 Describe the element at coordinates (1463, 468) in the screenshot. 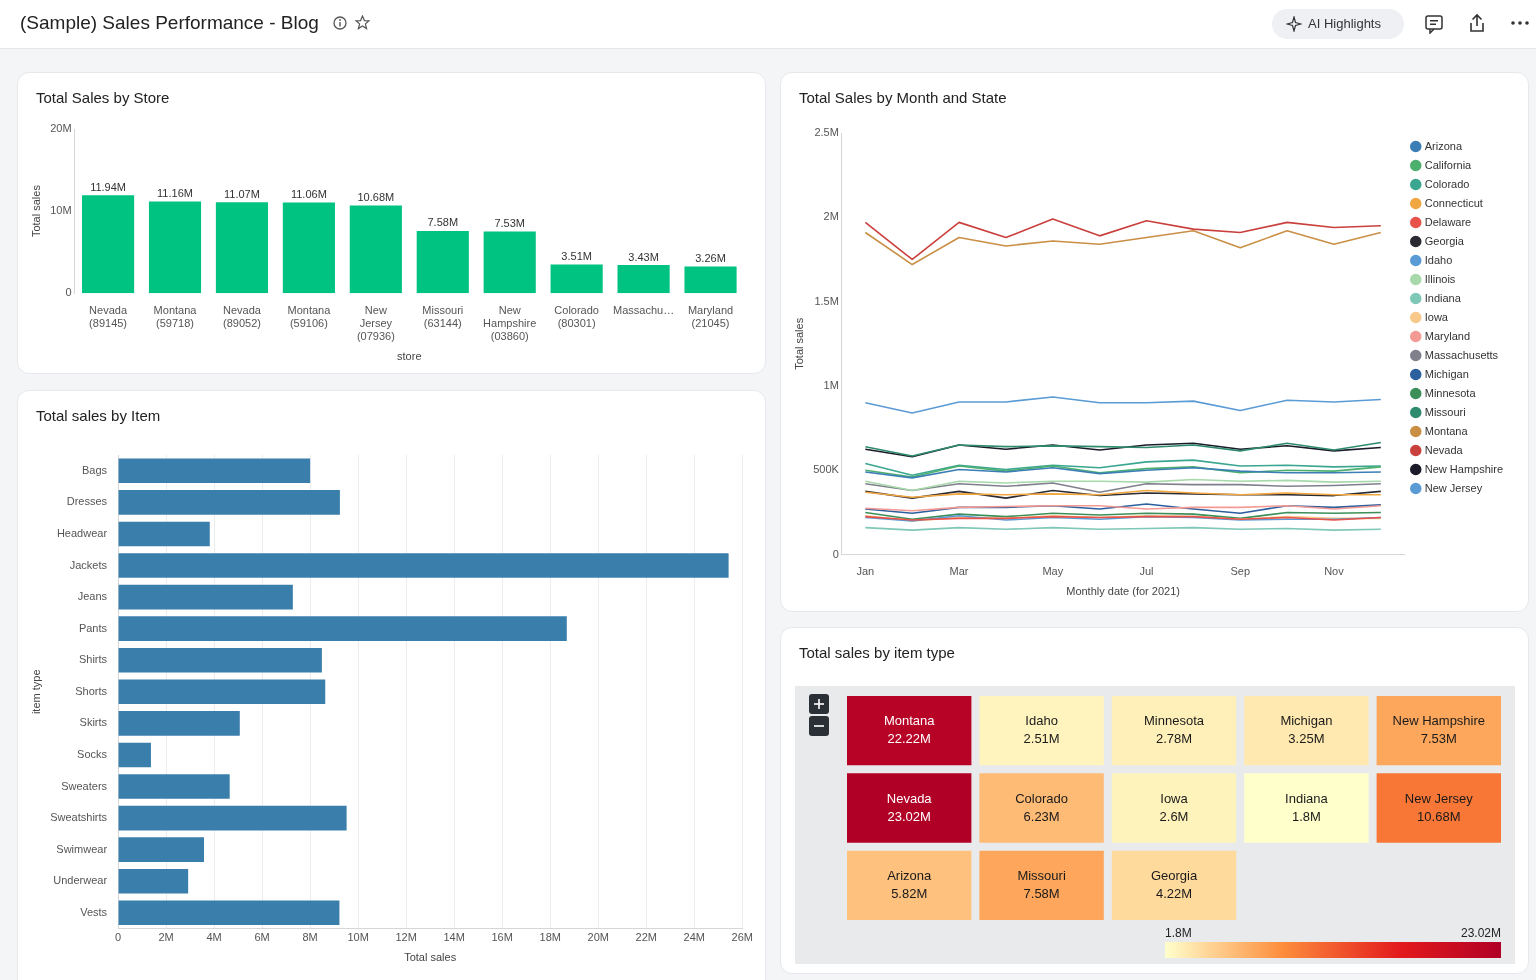

I see `legend-label: New Hampshire` at that location.